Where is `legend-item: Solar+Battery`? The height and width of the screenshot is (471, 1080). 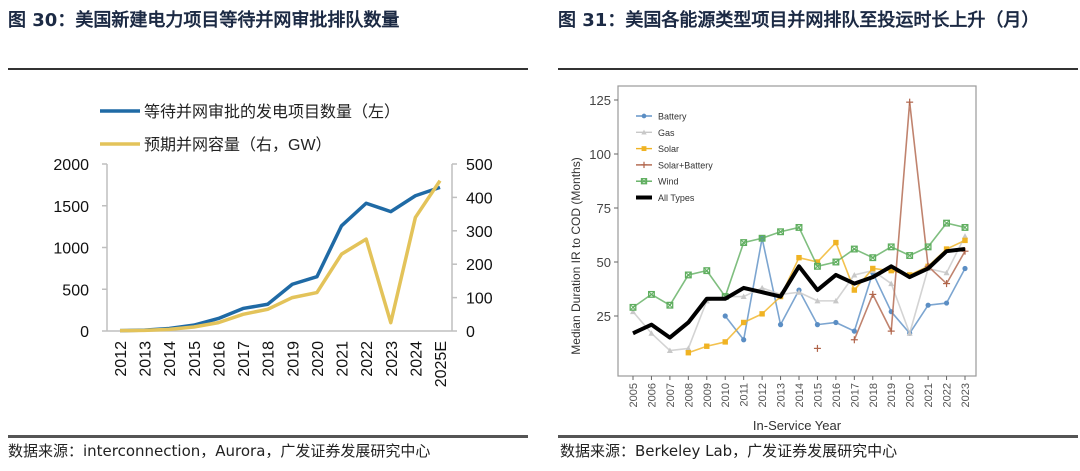
legend-item: Solar+Battery is located at coordinates (674, 165).